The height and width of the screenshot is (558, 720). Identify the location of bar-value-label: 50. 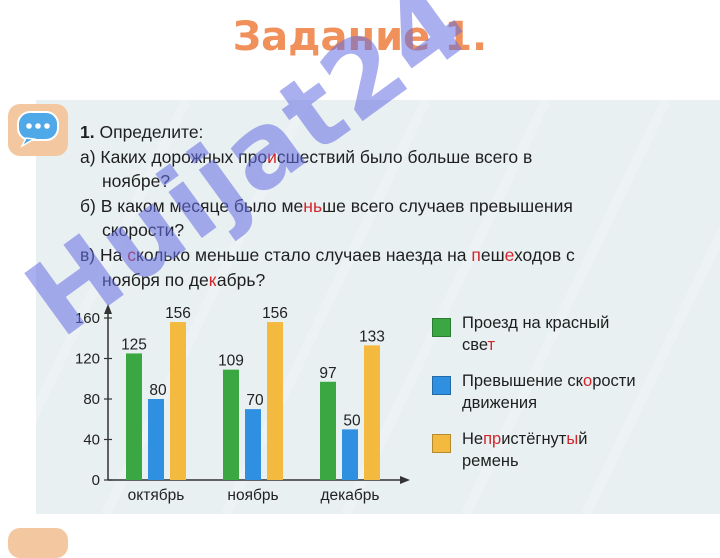
(352, 420).